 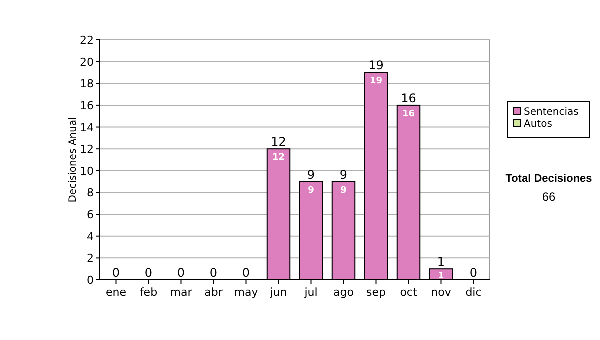 I want to click on total-label: 19, so click(x=376, y=65).